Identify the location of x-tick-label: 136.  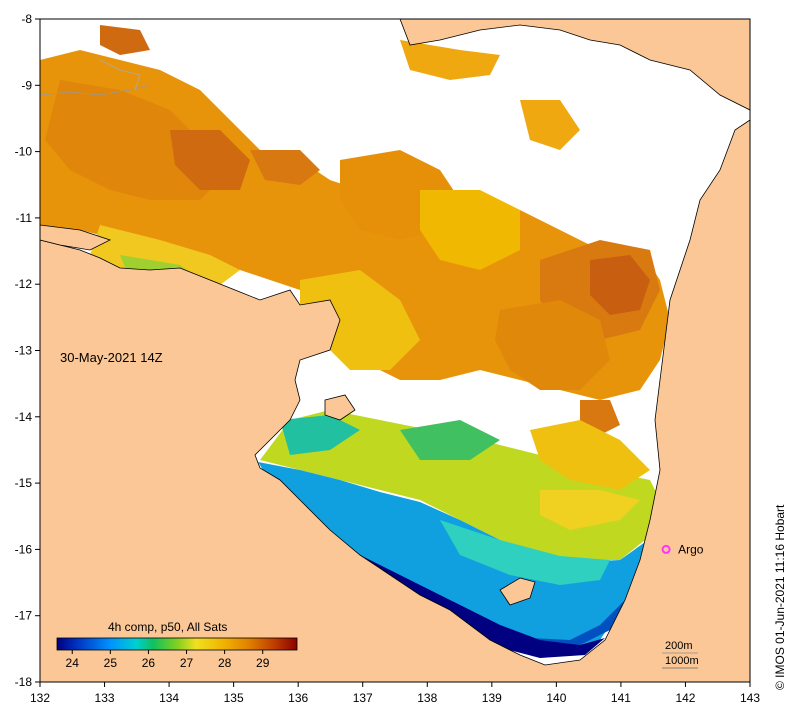
(298, 698).